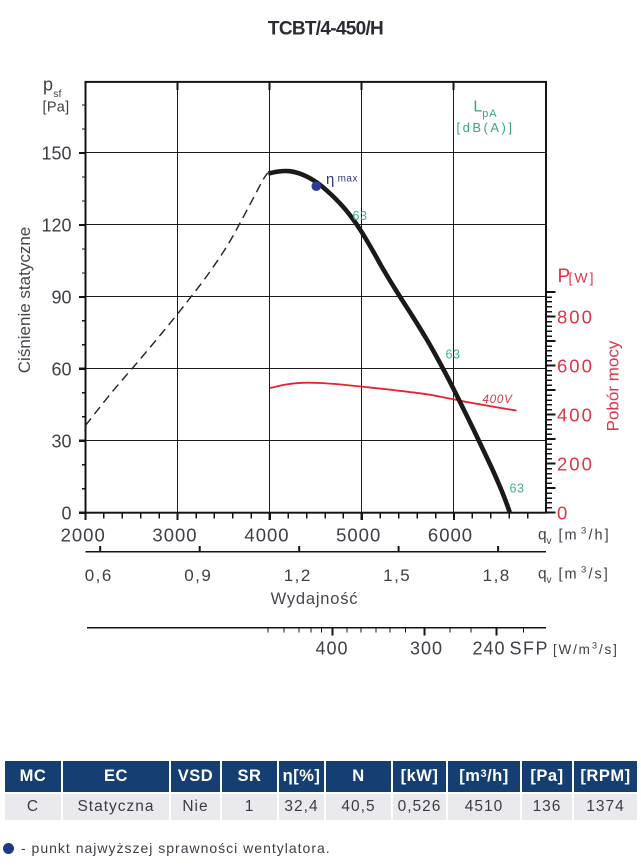  Describe the element at coordinates (358, 535) in the screenshot. I see `svg-text: 5000` at that location.